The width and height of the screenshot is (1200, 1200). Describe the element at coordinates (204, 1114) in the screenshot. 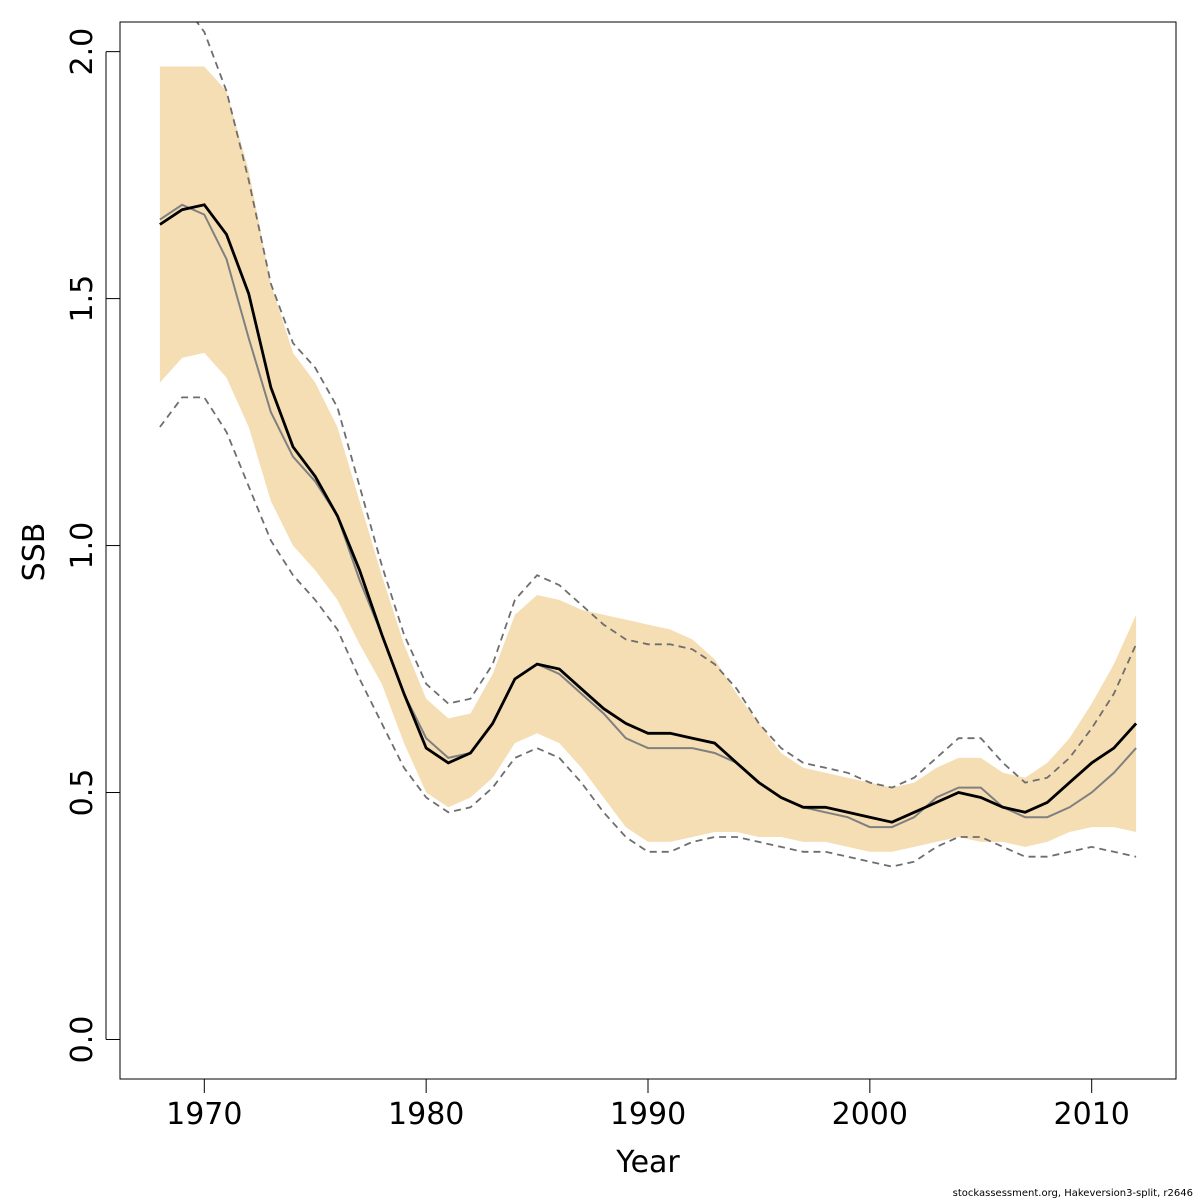

I see `x-tick-label: 1970` at that location.